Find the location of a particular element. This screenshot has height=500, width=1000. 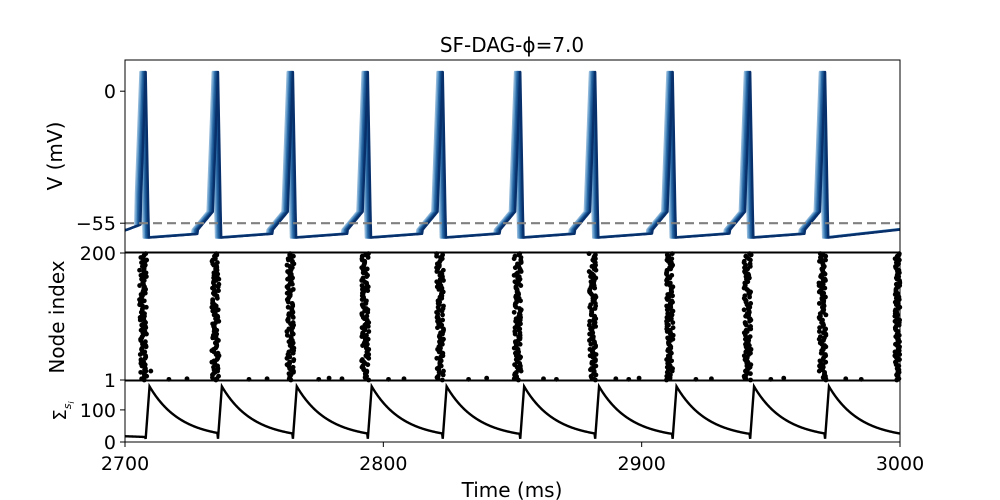

x-axis-label: Time (ms) is located at coordinates (512, 489).